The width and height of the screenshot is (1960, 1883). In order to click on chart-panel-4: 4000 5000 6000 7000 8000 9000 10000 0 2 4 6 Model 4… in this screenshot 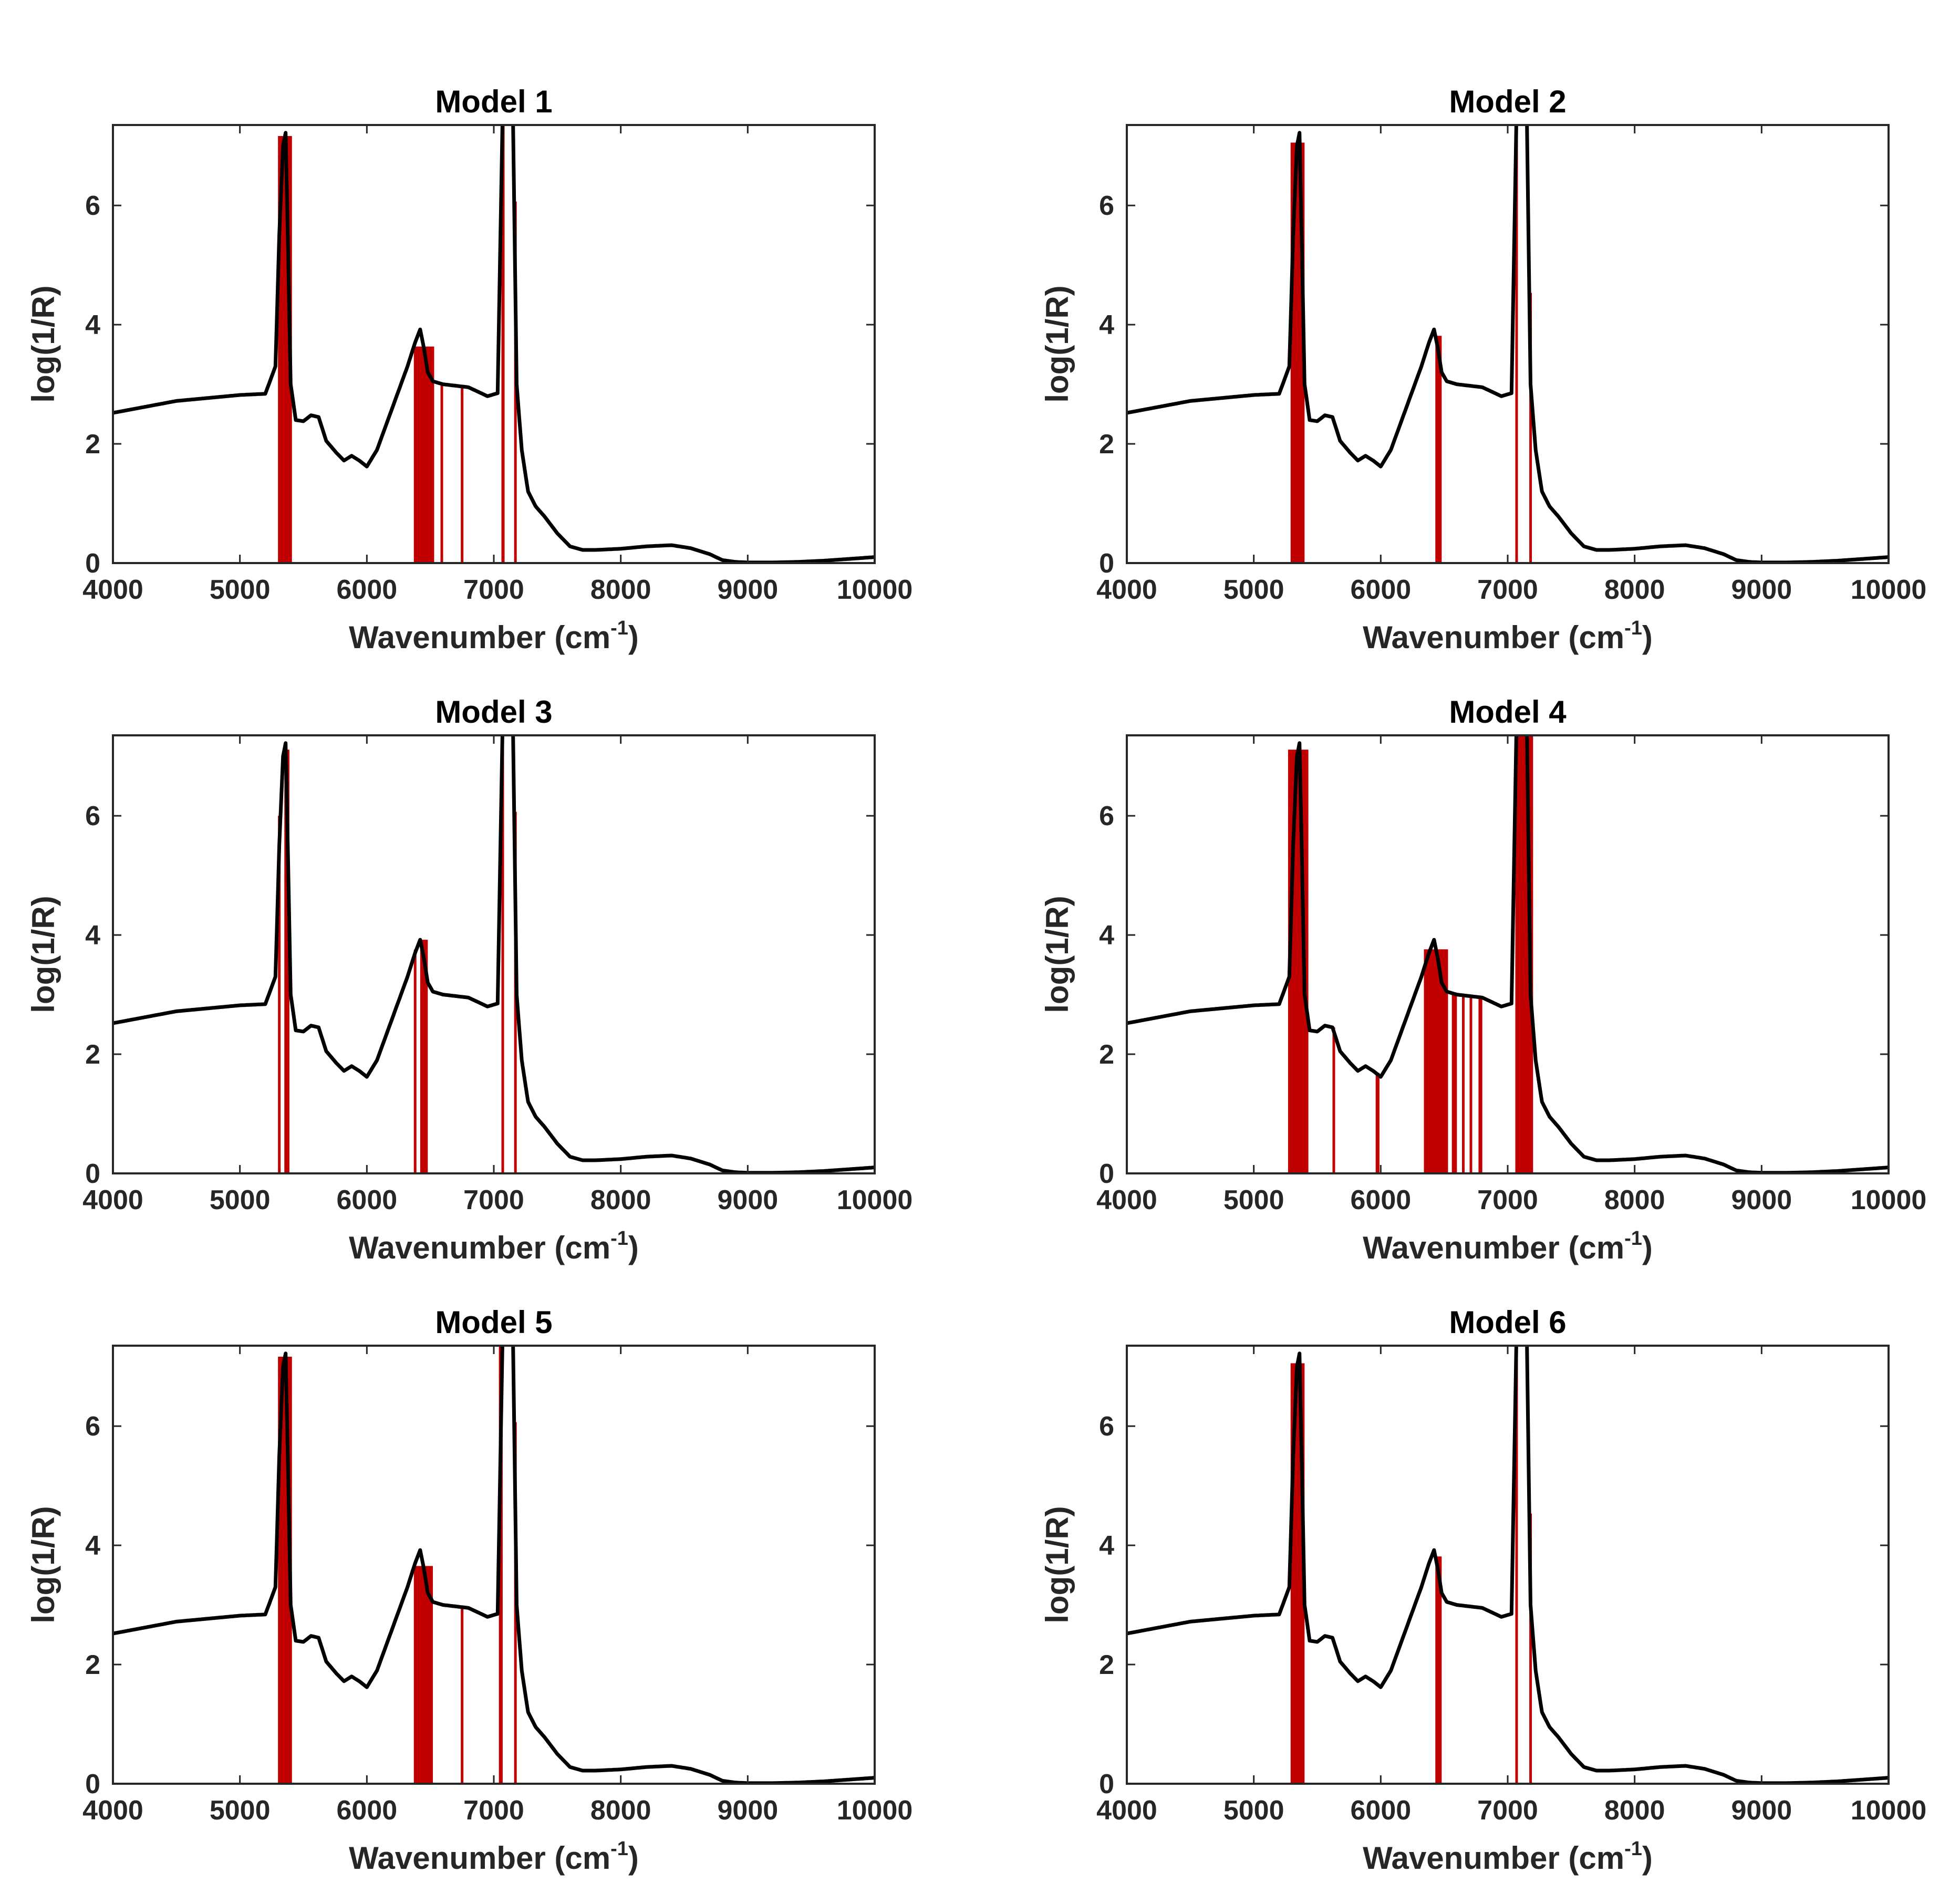, I will do `click(1483, 979)`.